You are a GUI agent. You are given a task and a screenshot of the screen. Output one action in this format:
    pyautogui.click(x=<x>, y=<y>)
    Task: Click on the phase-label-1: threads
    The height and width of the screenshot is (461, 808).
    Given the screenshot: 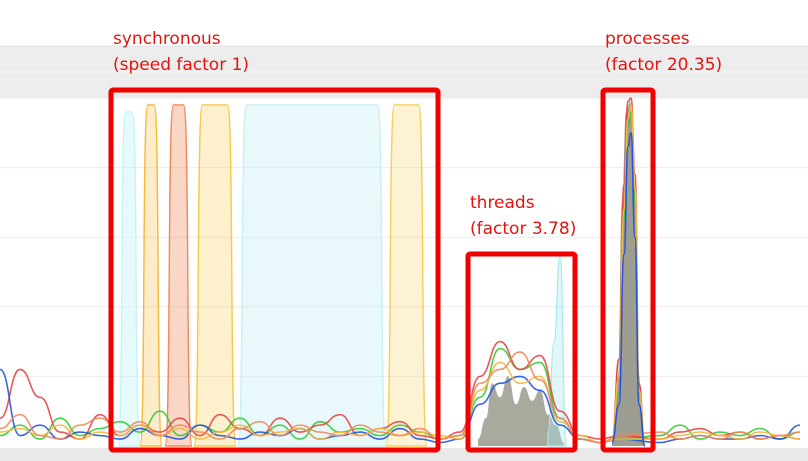 What is the action you would take?
    pyautogui.click(x=502, y=203)
    